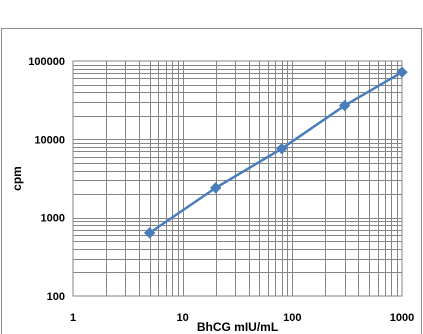 Image resolution: width=423 pixels, height=334 pixels. I want to click on x-tick-label: 10, so click(183, 318).